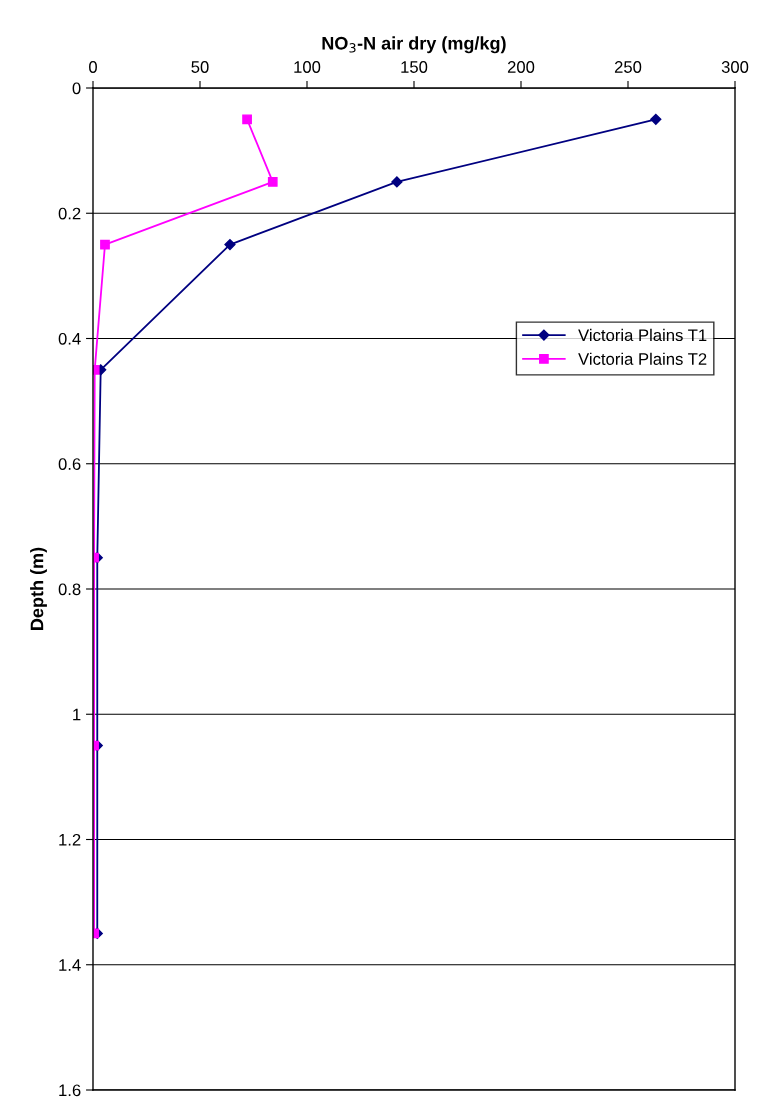 This screenshot has height=1110, width=764. I want to click on y-tick-label: 1, so click(77, 714).